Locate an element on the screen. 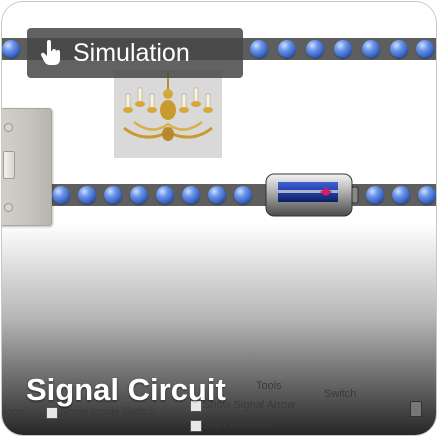 The width and height of the screenshot is (438, 437). show-inside-switch-checkbox is located at coordinates (52, 413).